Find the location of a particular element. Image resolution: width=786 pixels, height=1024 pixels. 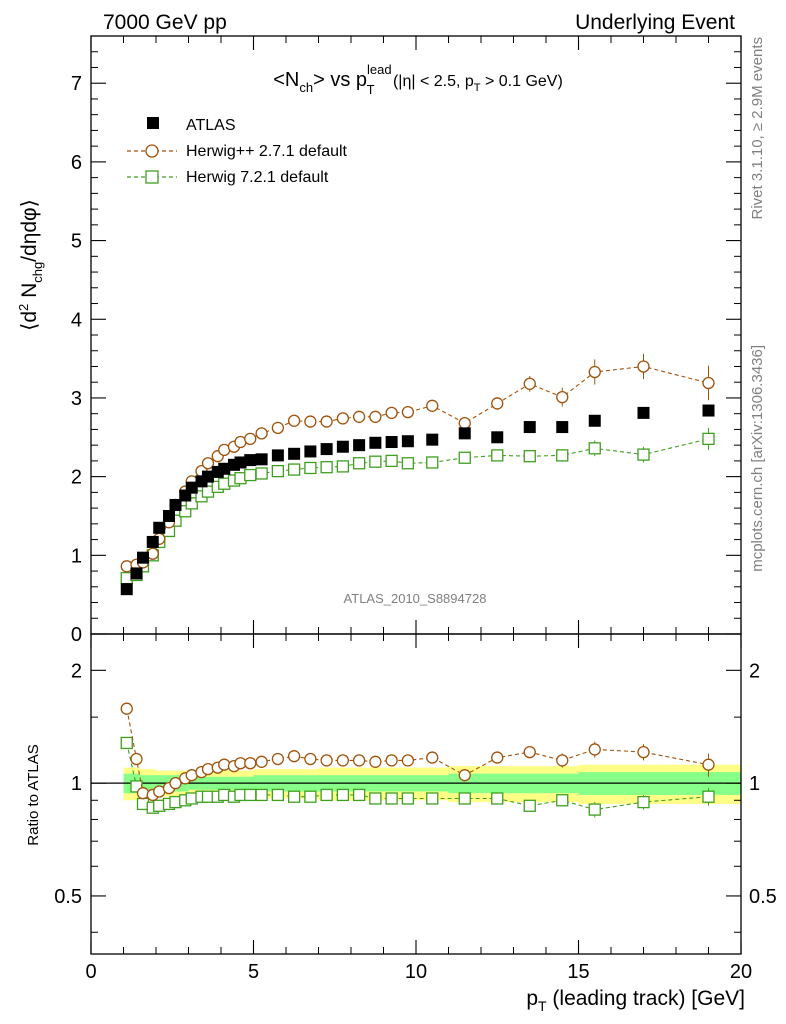

legend-marker-atlas is located at coordinates (153, 123).